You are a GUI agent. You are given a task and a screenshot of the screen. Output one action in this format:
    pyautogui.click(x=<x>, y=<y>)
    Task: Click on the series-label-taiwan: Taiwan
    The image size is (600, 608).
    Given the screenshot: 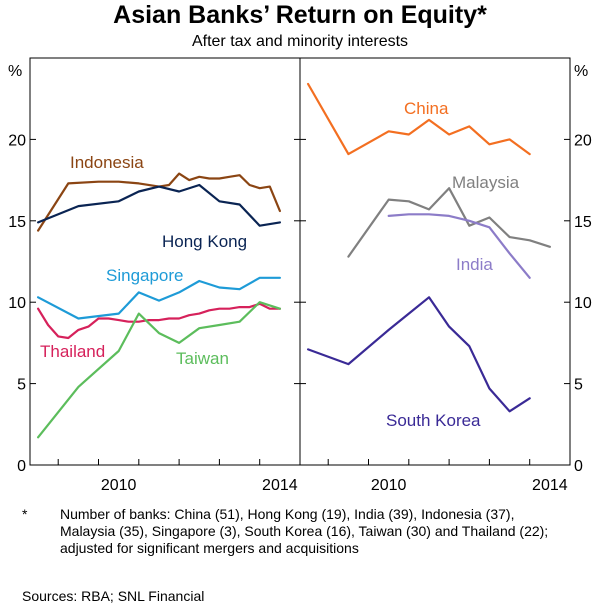 What is the action you would take?
    pyautogui.click(x=202, y=358)
    